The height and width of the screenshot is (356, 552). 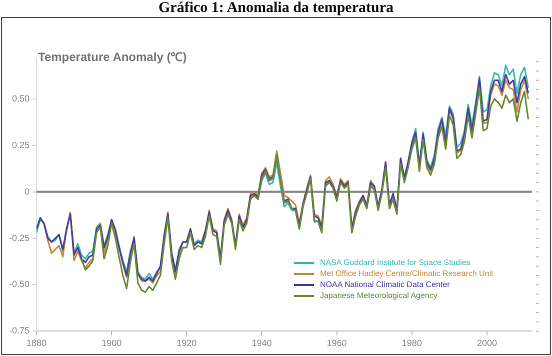 I want to click on legend-label: Japanese Meteorological Agency, so click(x=379, y=296).